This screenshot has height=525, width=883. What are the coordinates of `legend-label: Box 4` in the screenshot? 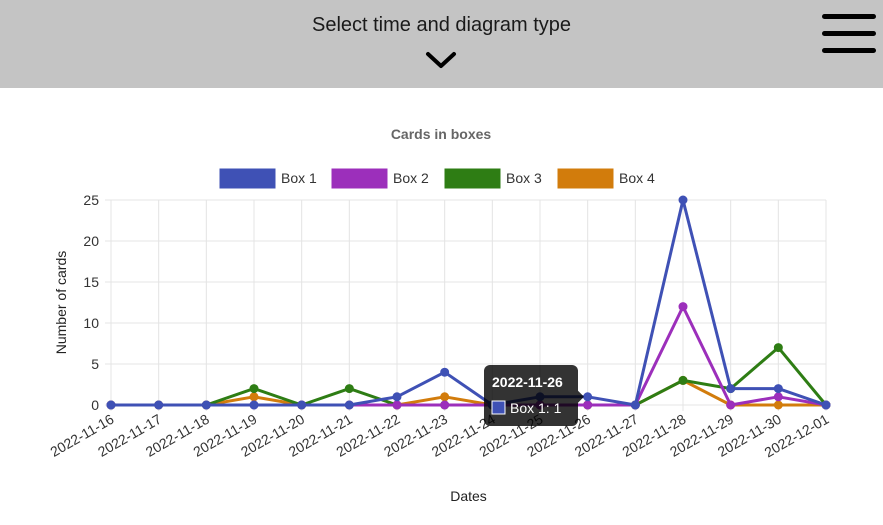 It's located at (637, 178).